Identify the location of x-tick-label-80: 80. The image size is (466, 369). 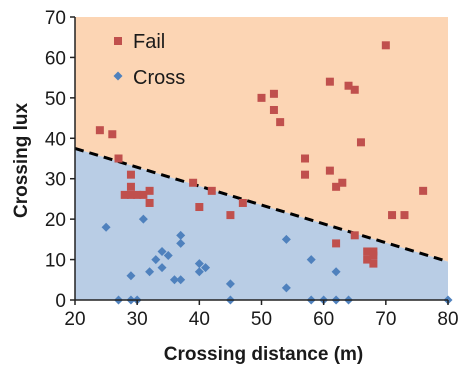
(447, 319).